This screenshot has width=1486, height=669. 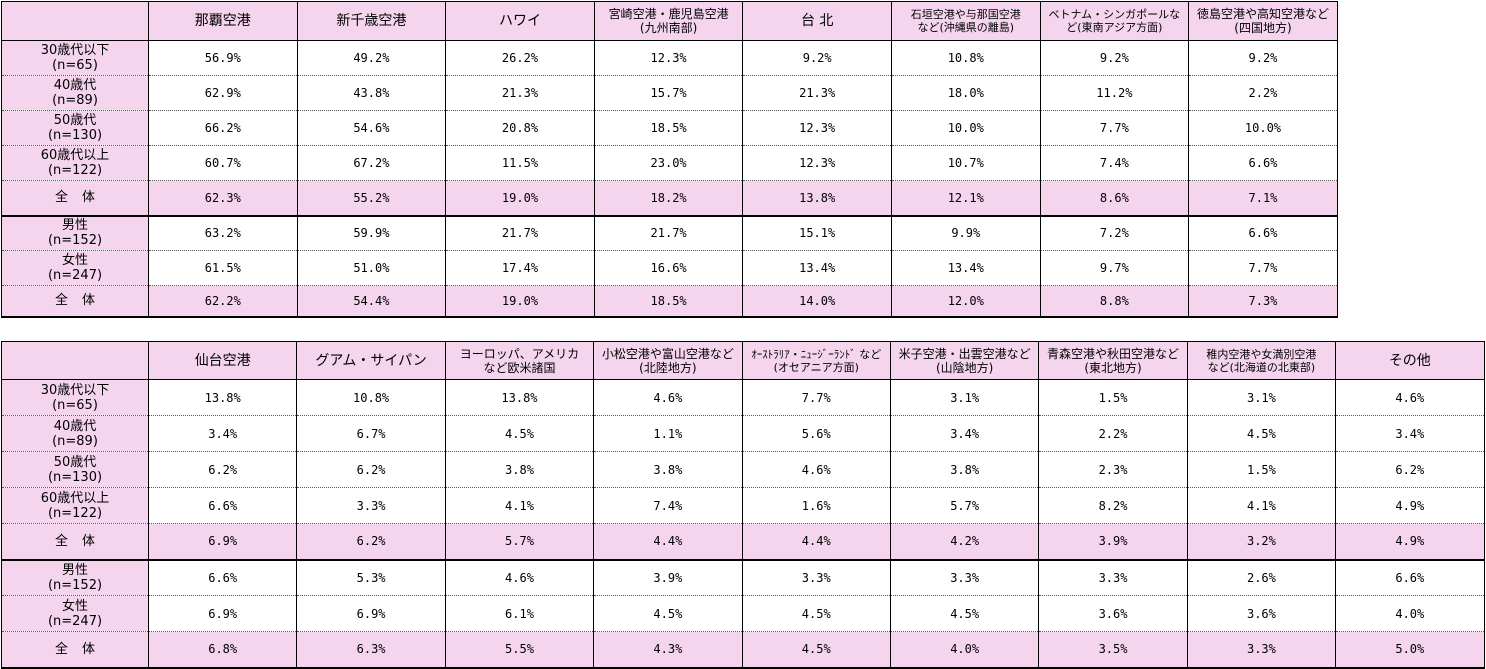 I want to click on total-row: 全体 62.3% 55.2% 19.0% 18.2% 13.8% 12.1% 8.6% 7.1%, so click(x=669, y=198).